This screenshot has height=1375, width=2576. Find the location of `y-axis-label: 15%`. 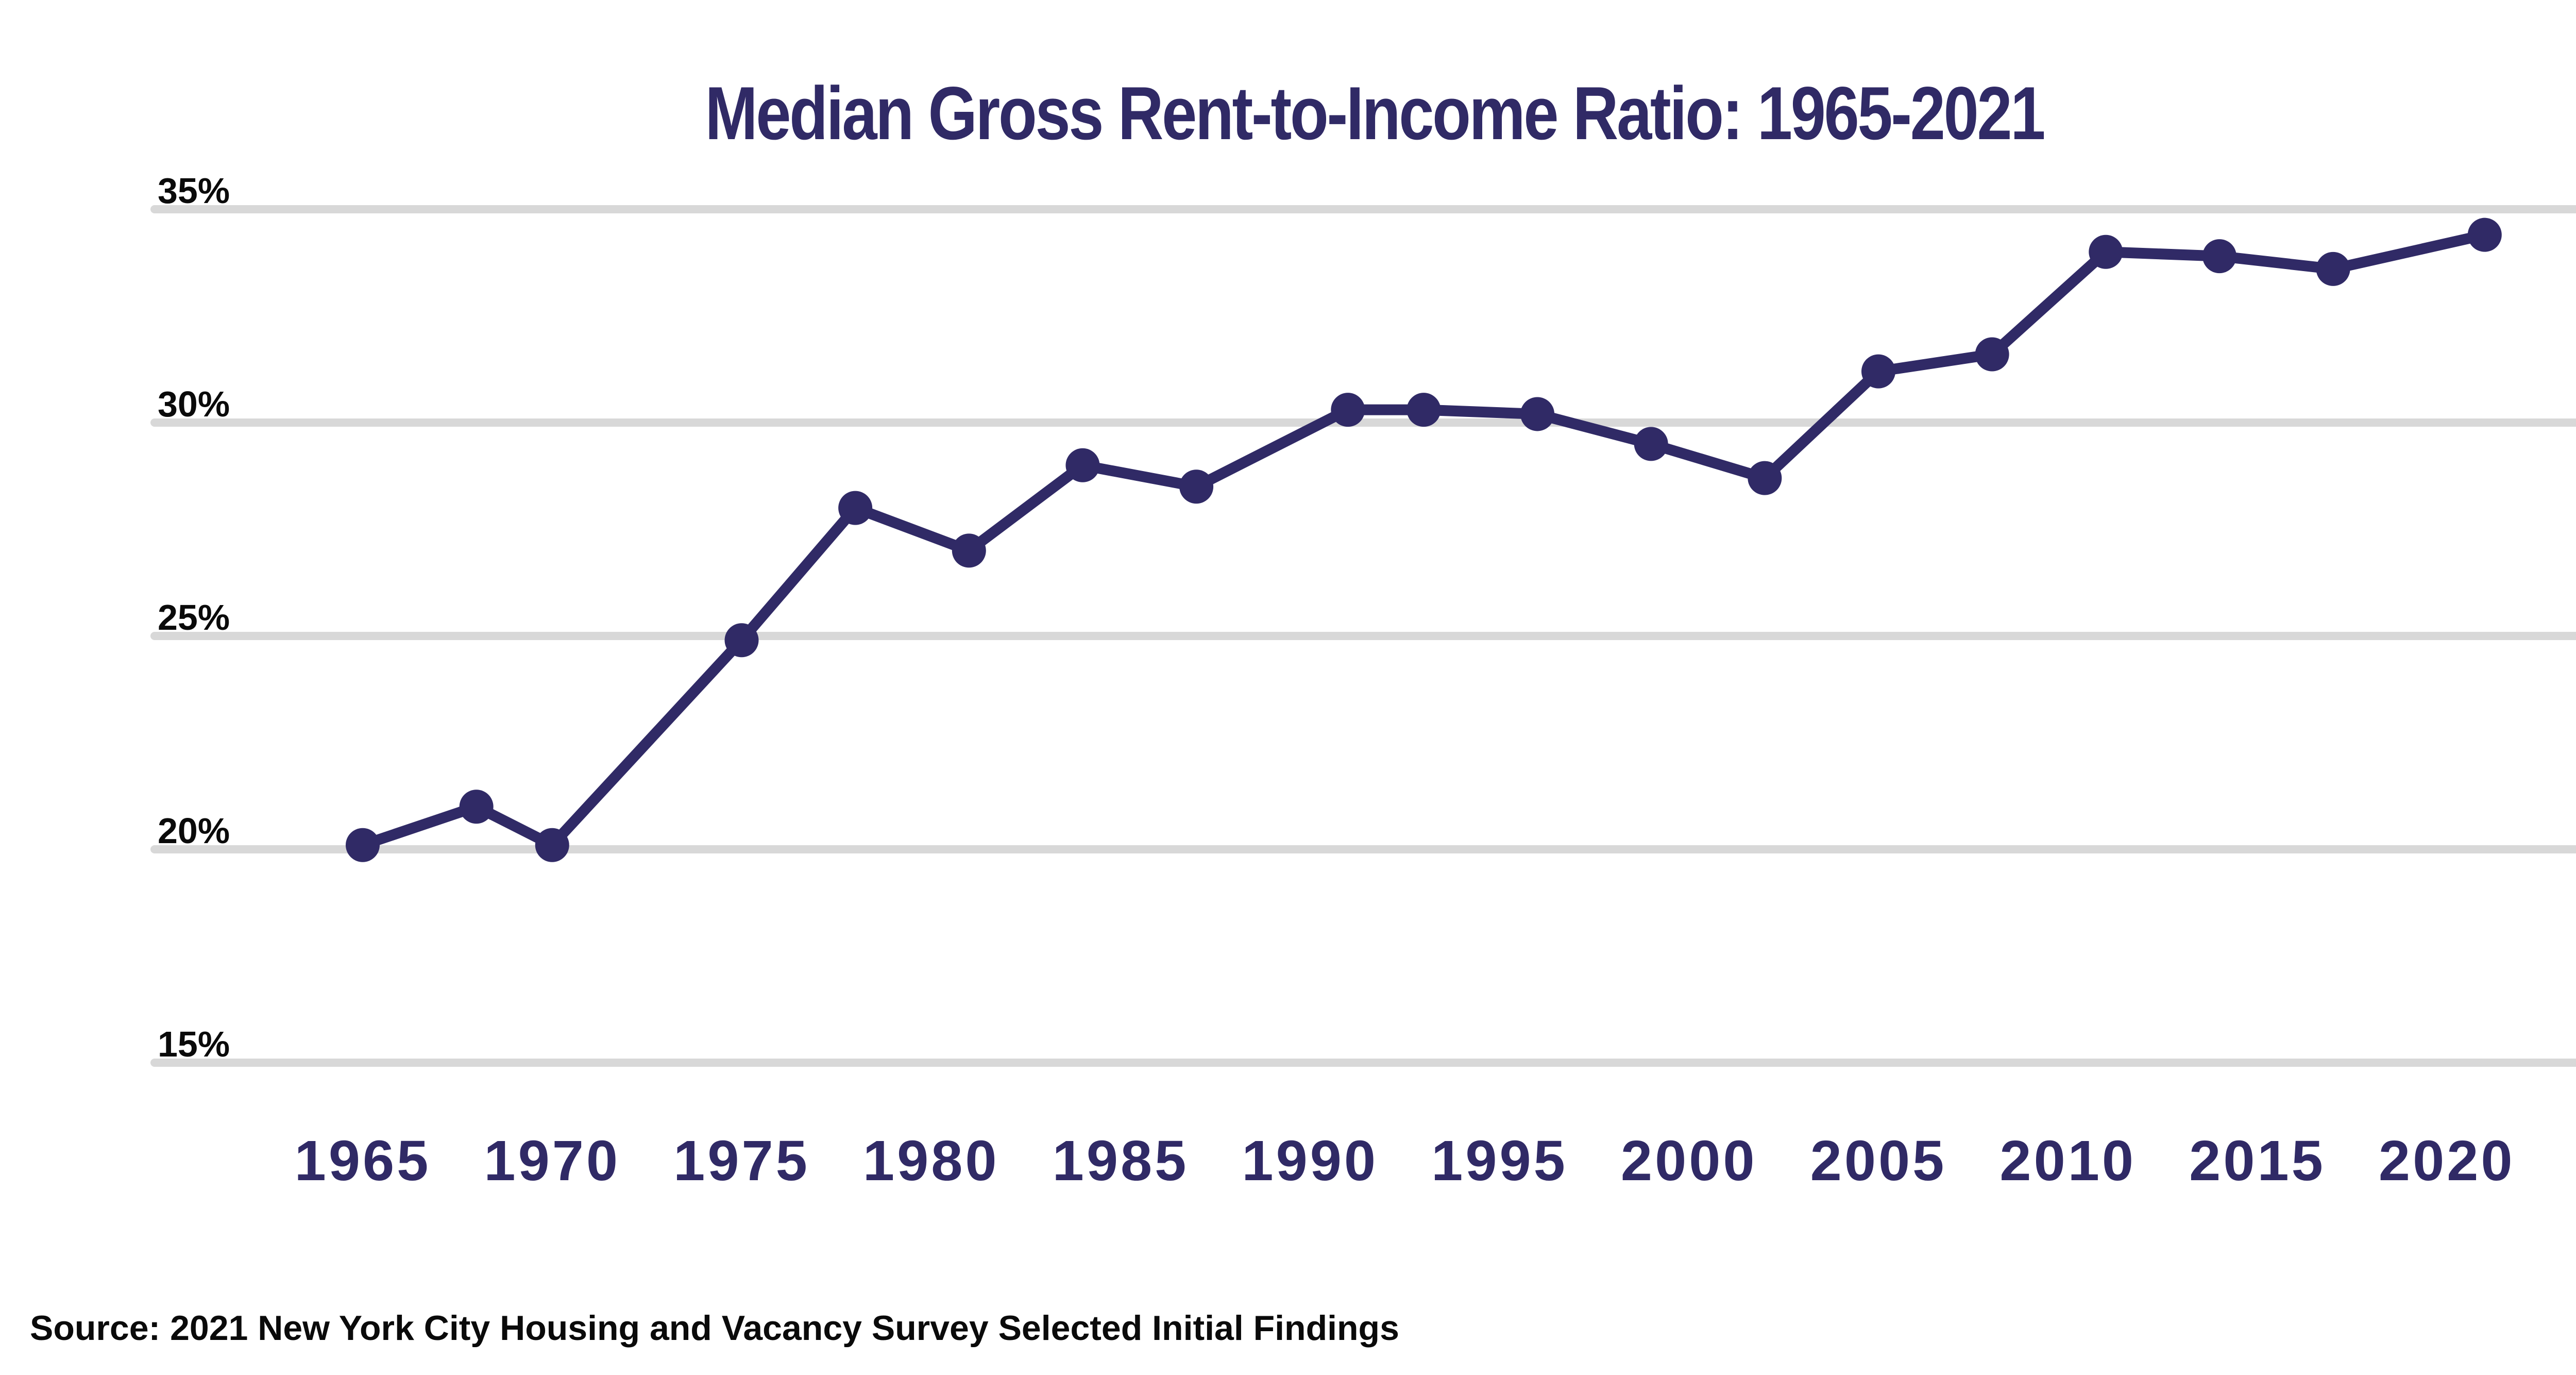

y-axis-label: 15% is located at coordinates (194, 1044).